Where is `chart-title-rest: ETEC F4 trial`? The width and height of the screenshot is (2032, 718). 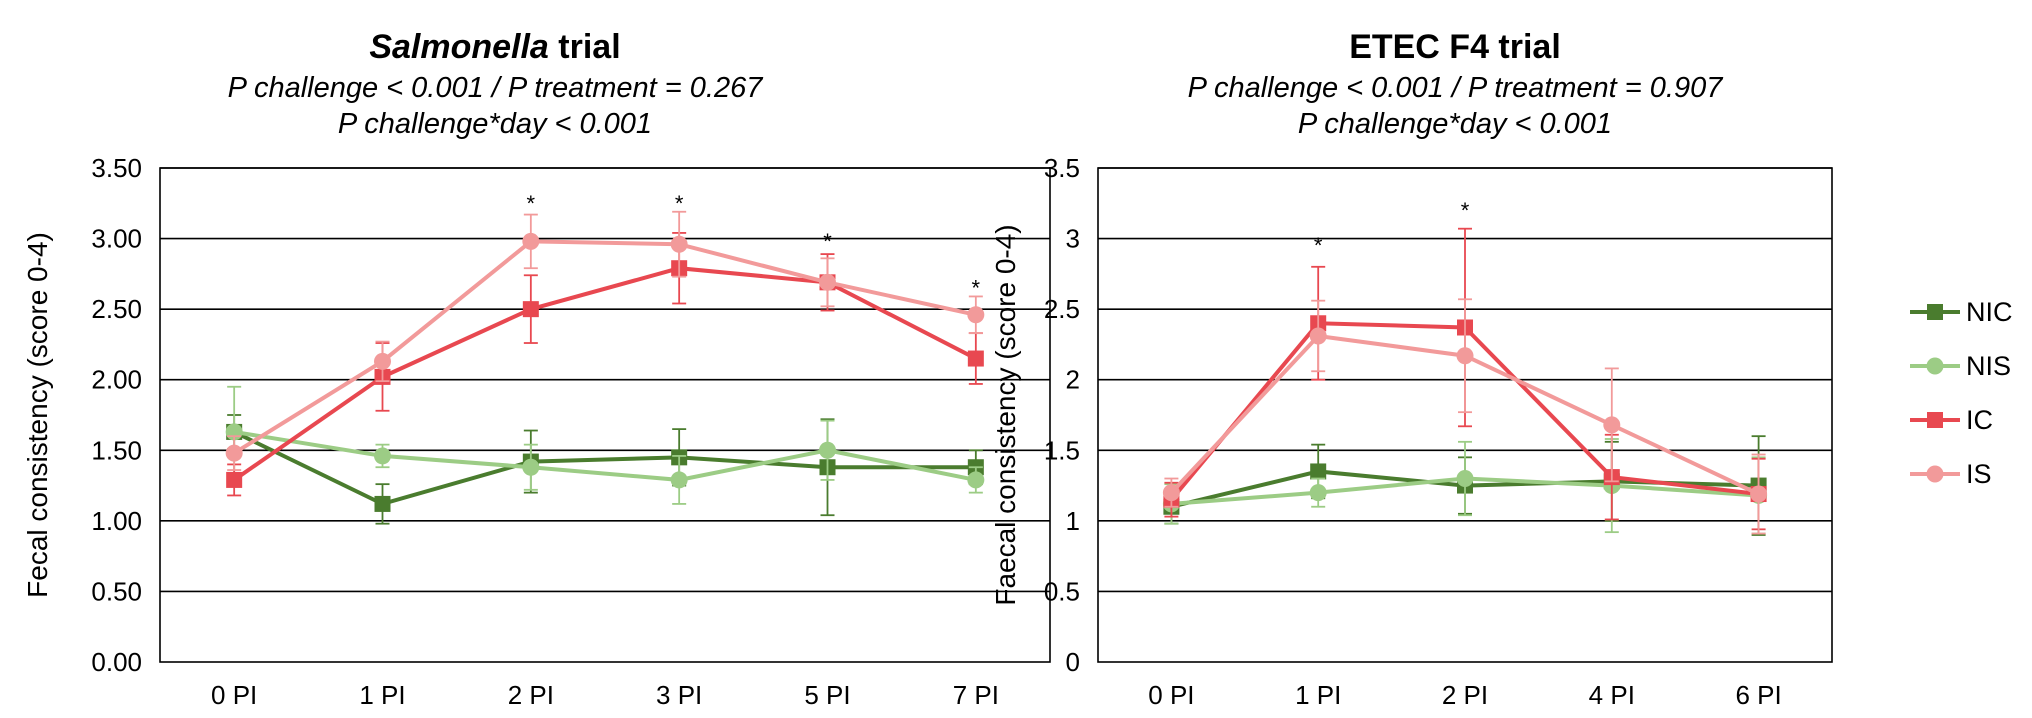 chart-title-rest: ETEC F4 trial is located at coordinates (1455, 47).